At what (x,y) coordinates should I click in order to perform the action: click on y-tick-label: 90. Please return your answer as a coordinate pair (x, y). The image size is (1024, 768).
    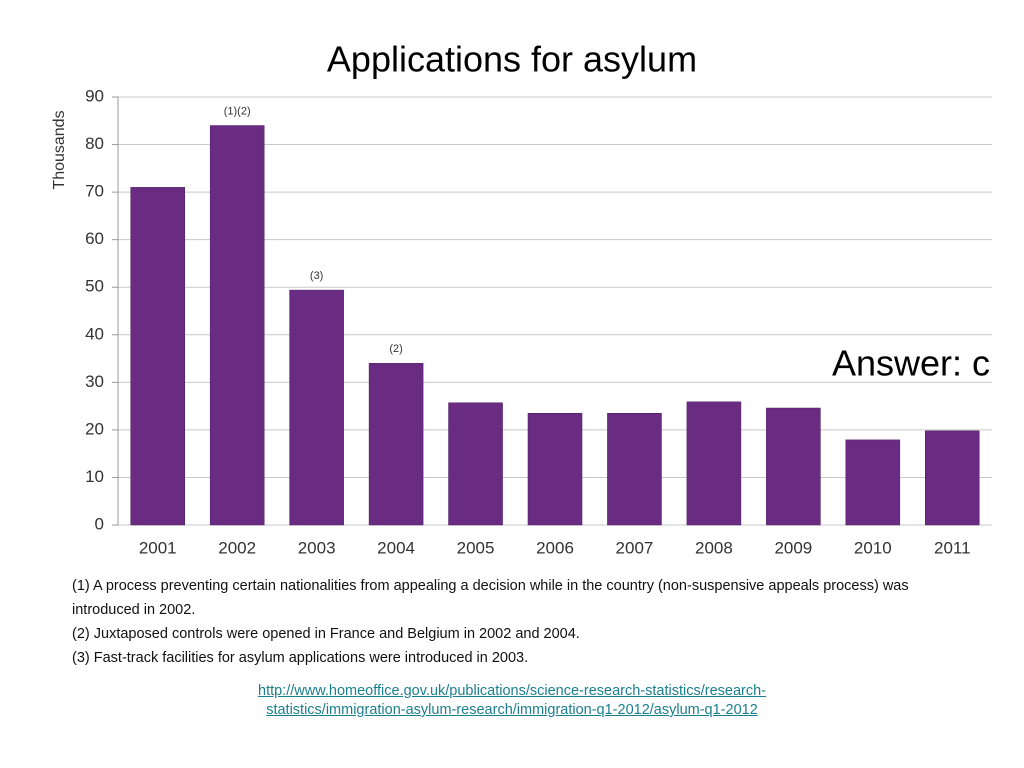
    Looking at the image, I should click on (94, 95).